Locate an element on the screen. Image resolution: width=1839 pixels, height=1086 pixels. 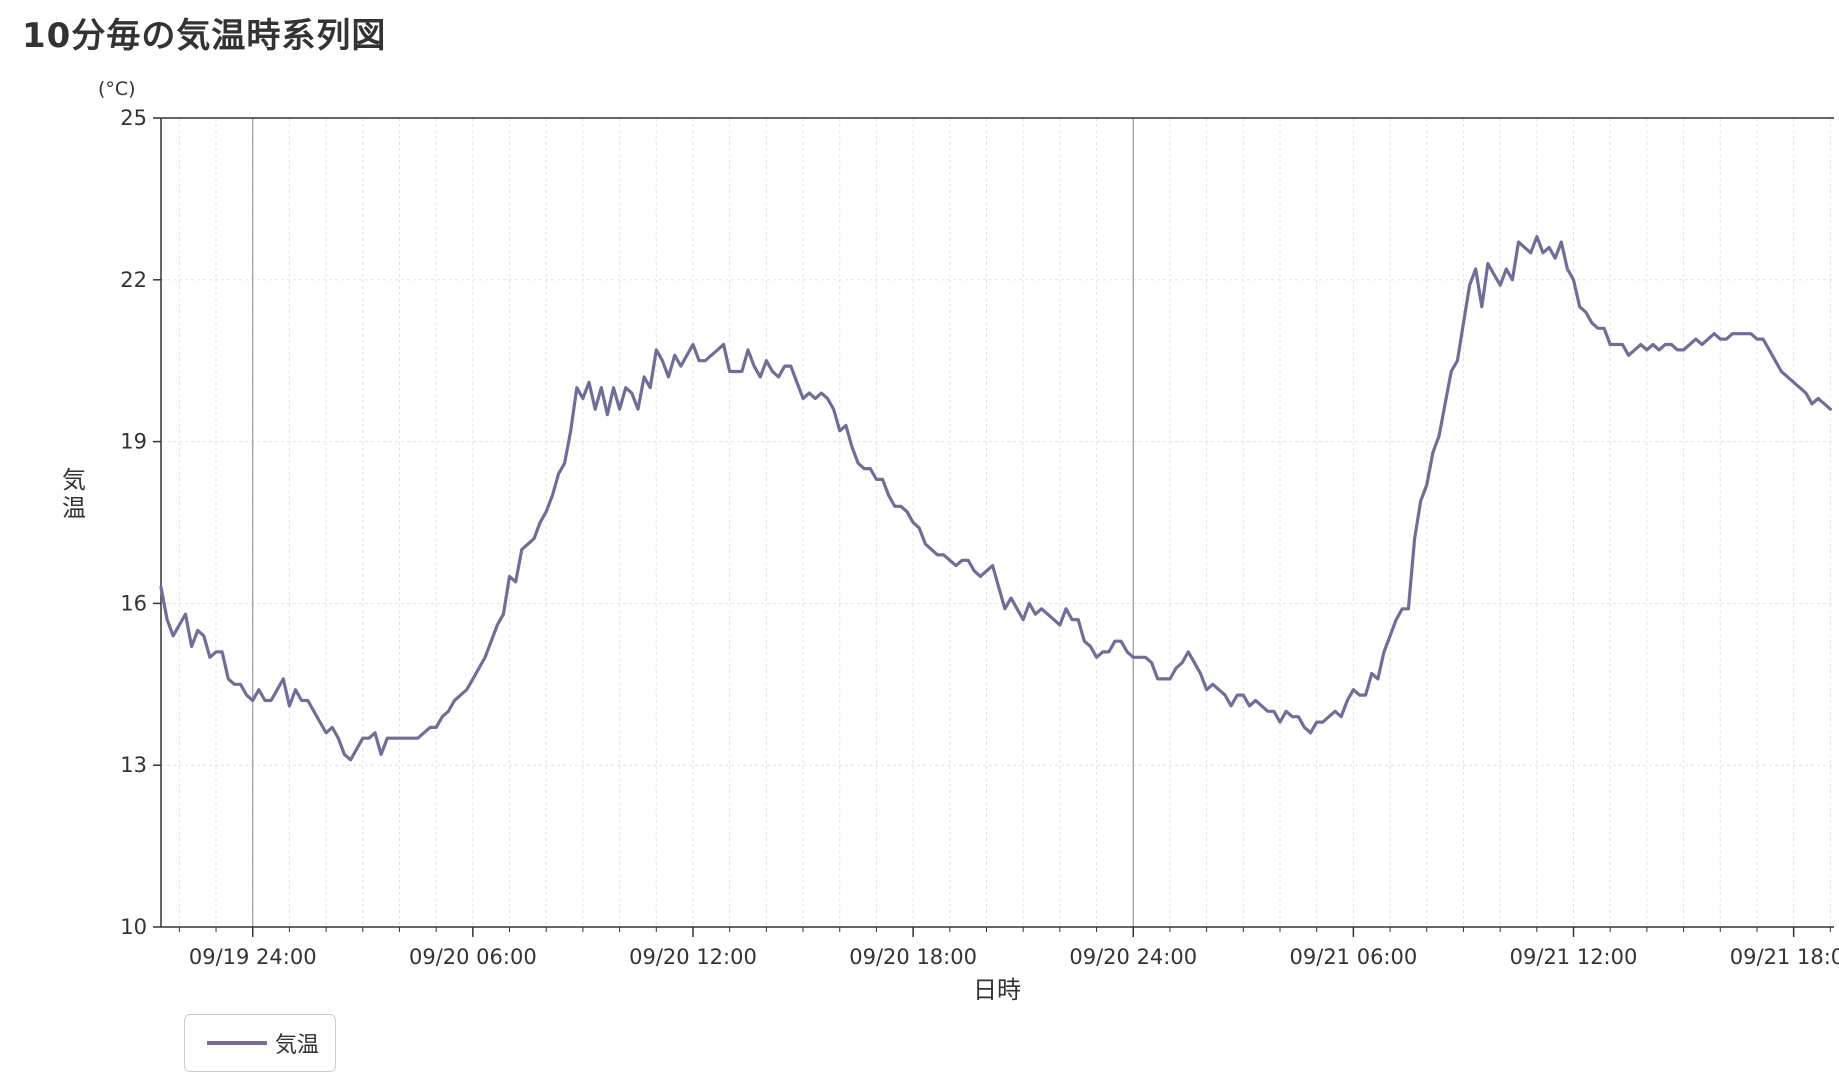
legend: 気温 is located at coordinates (260, 1043).